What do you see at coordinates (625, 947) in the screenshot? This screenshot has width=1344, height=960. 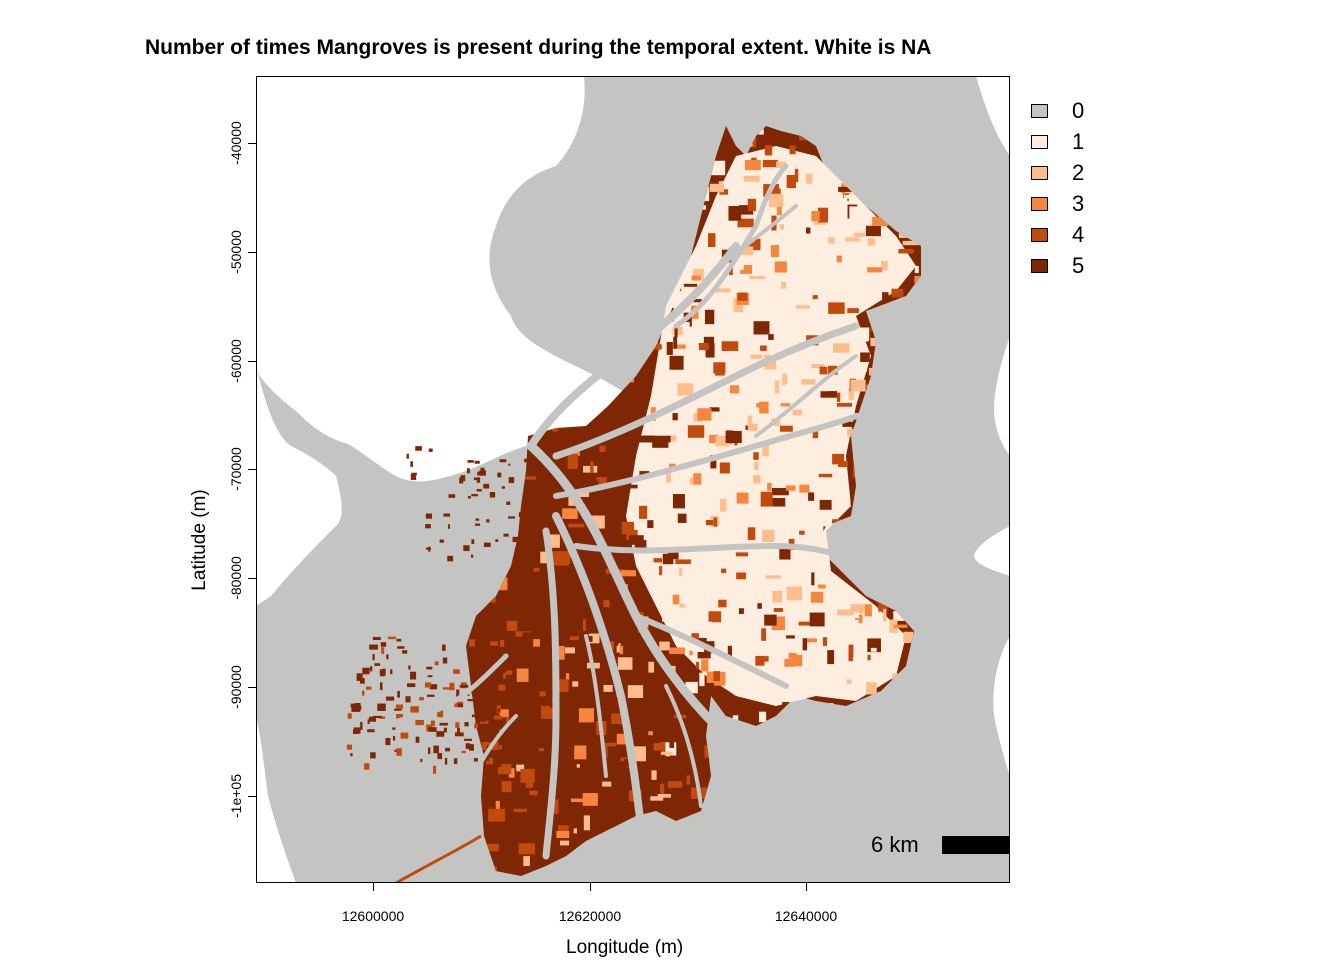 I see `x-axis-label: Longitude (m)` at bounding box center [625, 947].